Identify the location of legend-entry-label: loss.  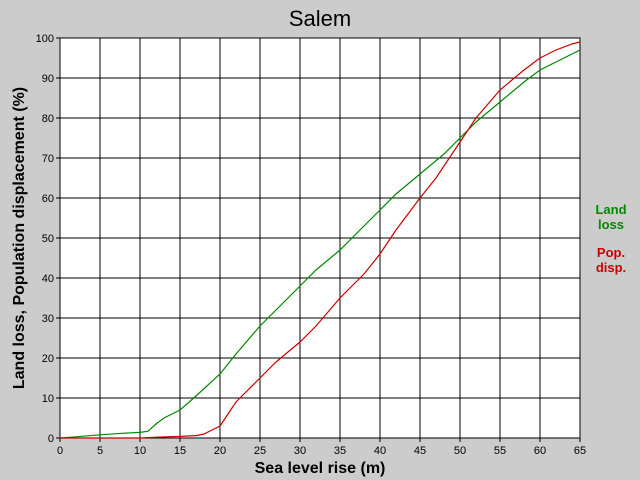
(611, 224).